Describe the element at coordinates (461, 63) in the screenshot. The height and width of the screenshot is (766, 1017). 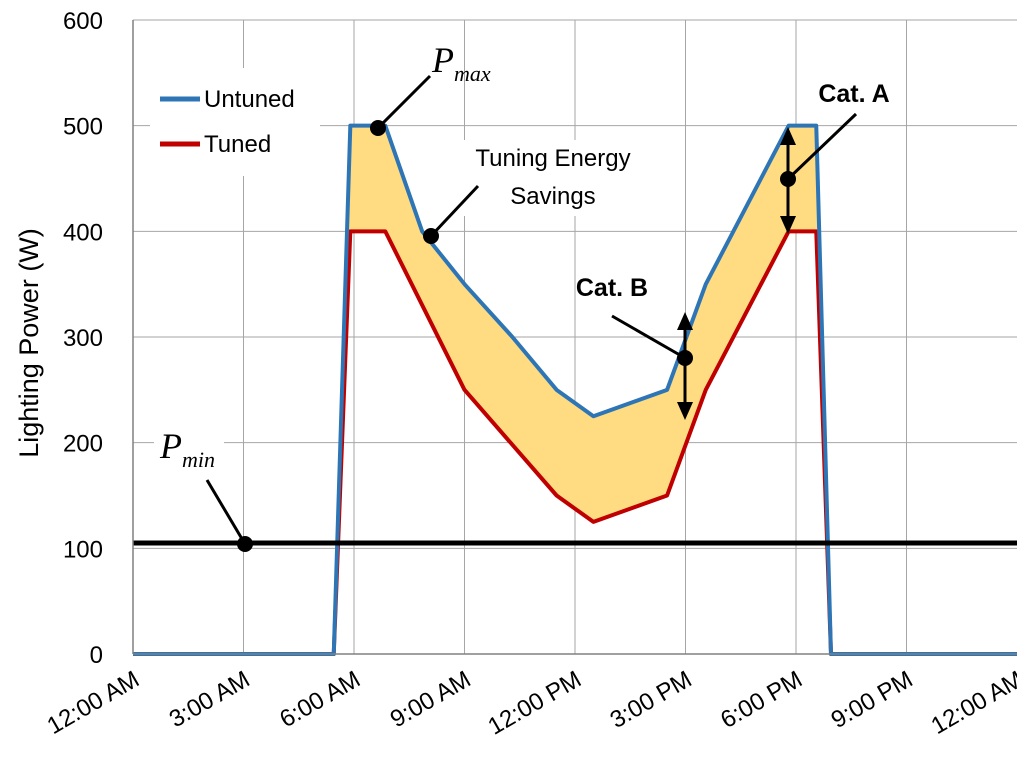
I see `p-max-label: Pmax` at that location.